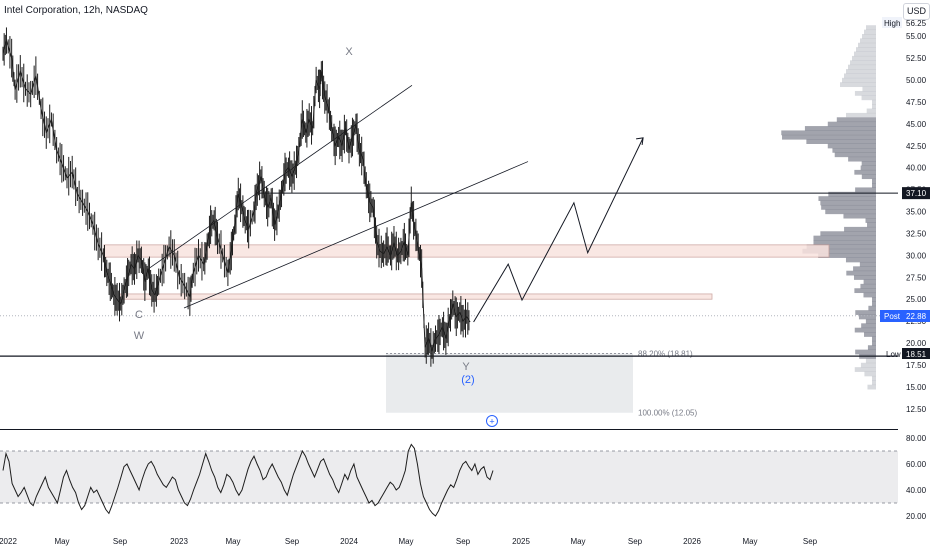 Image resolution: width=932 pixels, height=550 pixels. What do you see at coordinates (665, 353) in the screenshot?
I see `fib-label-88: 88.20% (18.81)` at bounding box center [665, 353].